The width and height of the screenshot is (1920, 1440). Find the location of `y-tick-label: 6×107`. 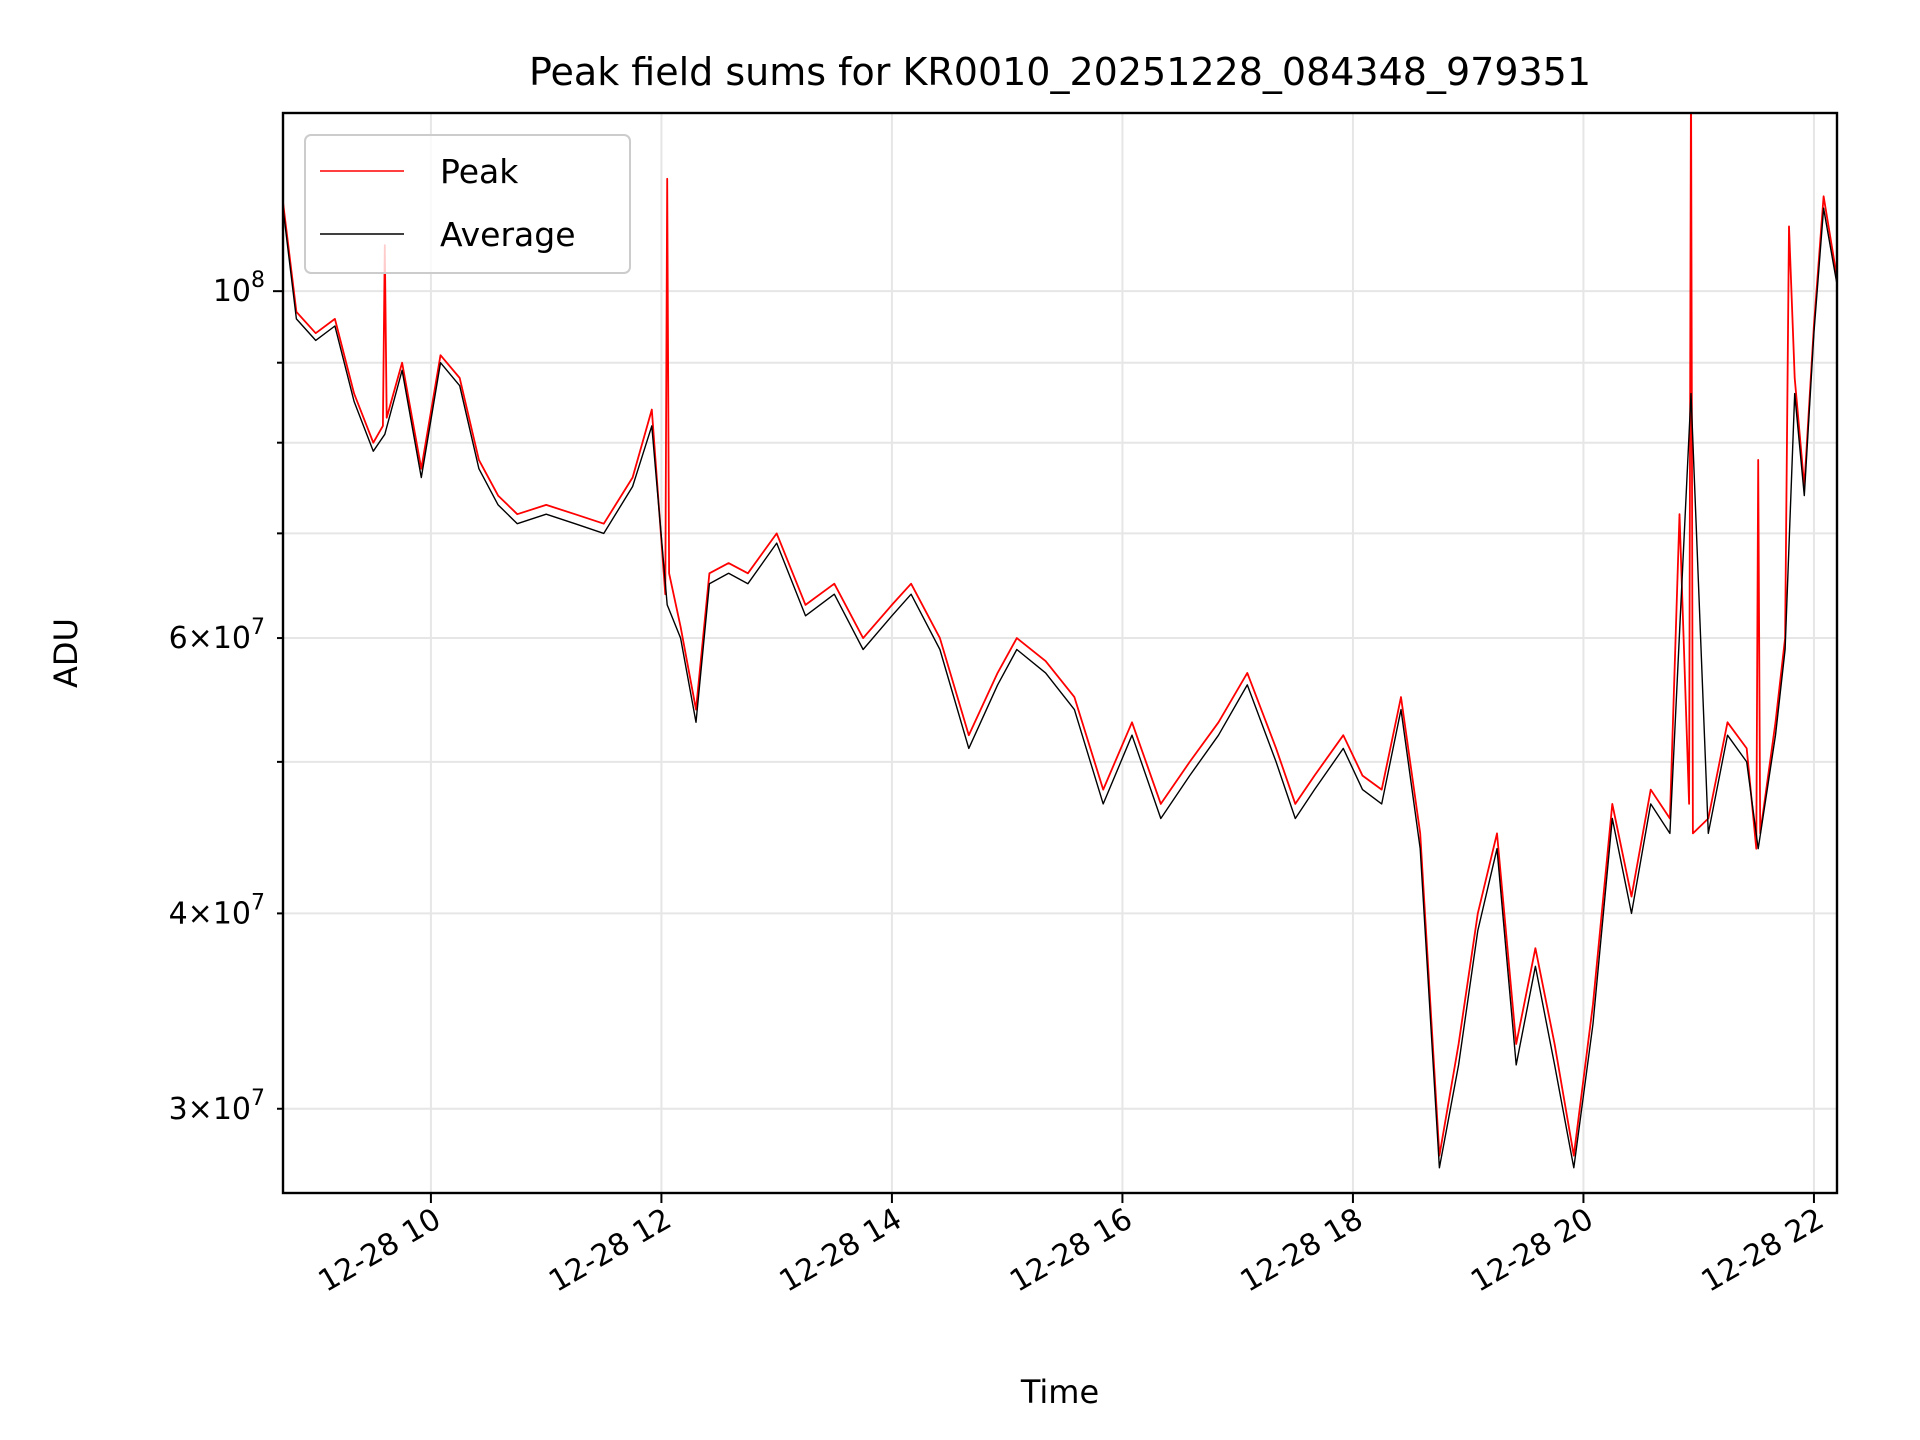

y-tick-label: 6×107 is located at coordinates (217, 635).